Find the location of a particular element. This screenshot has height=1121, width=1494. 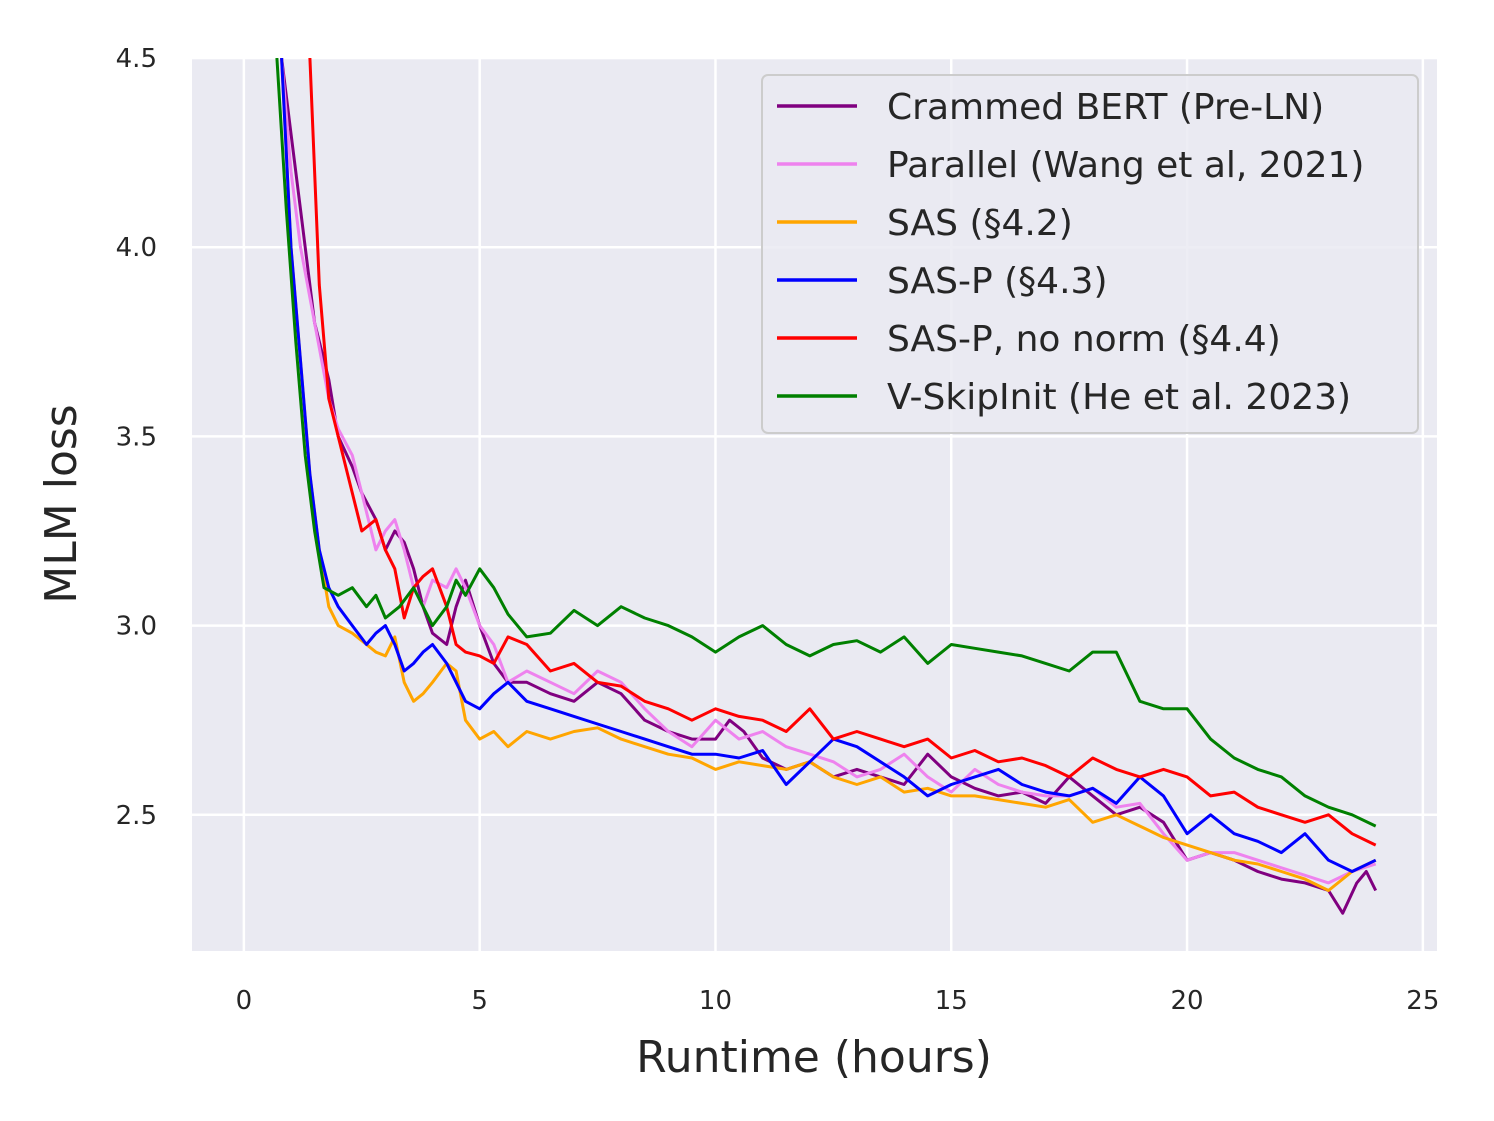

x-tick-label: 15 is located at coordinates (951, 1001).